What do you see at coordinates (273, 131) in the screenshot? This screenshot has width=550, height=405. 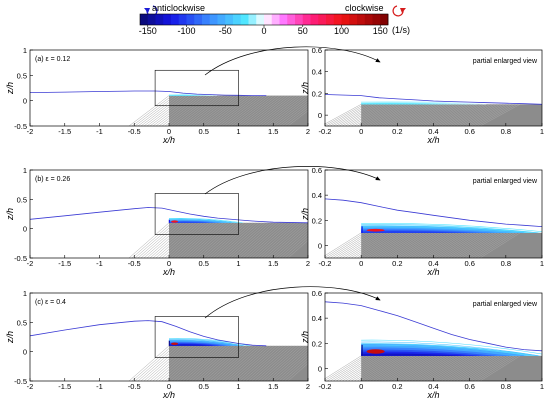 I see `x-tick-label: 1.5` at bounding box center [273, 131].